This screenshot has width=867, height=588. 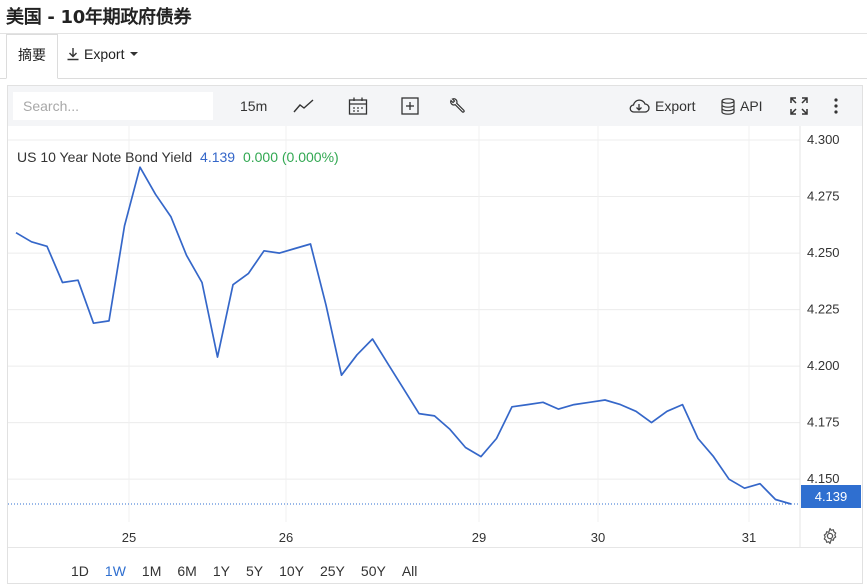 What do you see at coordinates (113, 106) in the screenshot?
I see `search-input` at bounding box center [113, 106].